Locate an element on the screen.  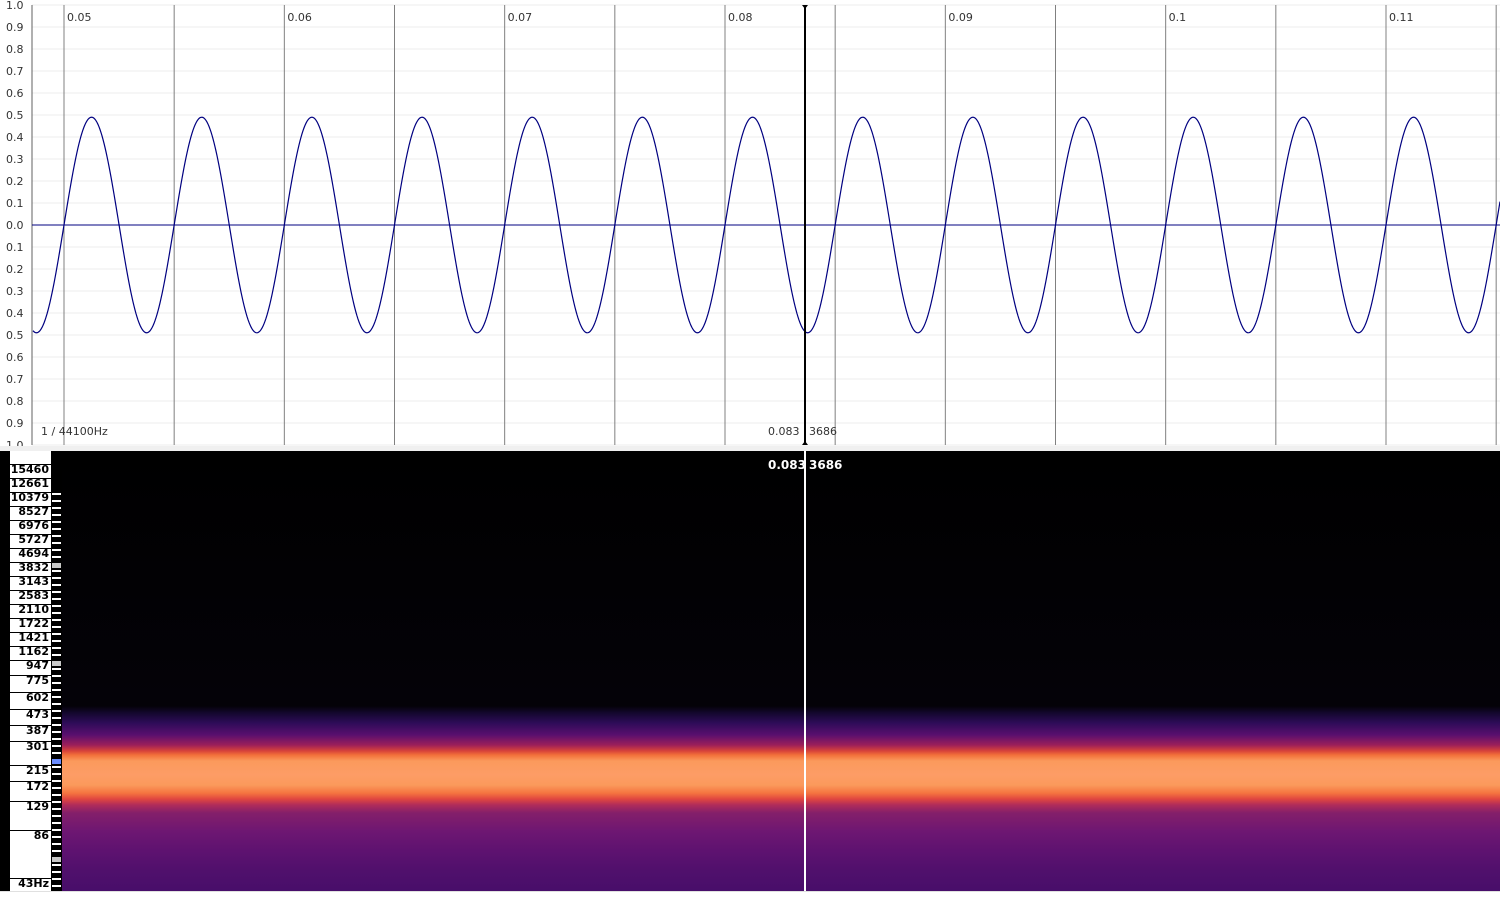
frequency-label: 86 is located at coordinates (41, 835).